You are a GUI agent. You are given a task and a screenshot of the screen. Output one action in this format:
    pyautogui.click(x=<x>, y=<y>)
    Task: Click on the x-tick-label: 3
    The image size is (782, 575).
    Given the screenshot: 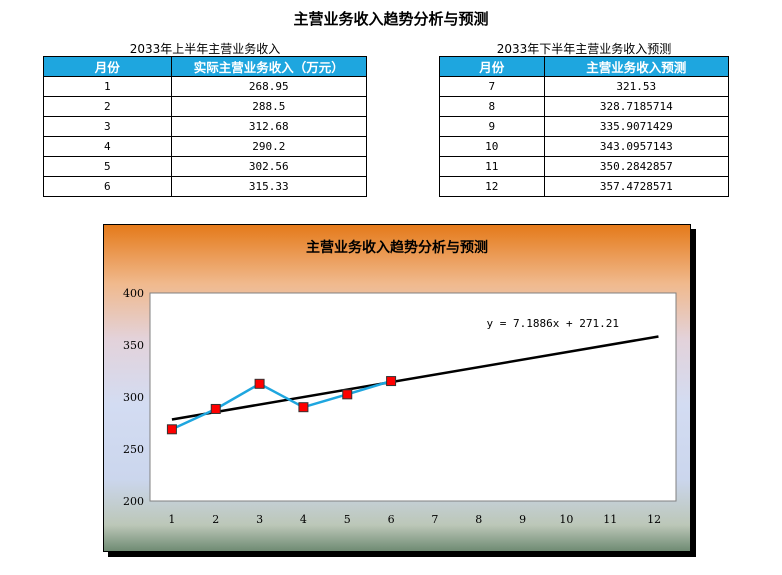 What is the action you would take?
    pyautogui.click(x=259, y=519)
    